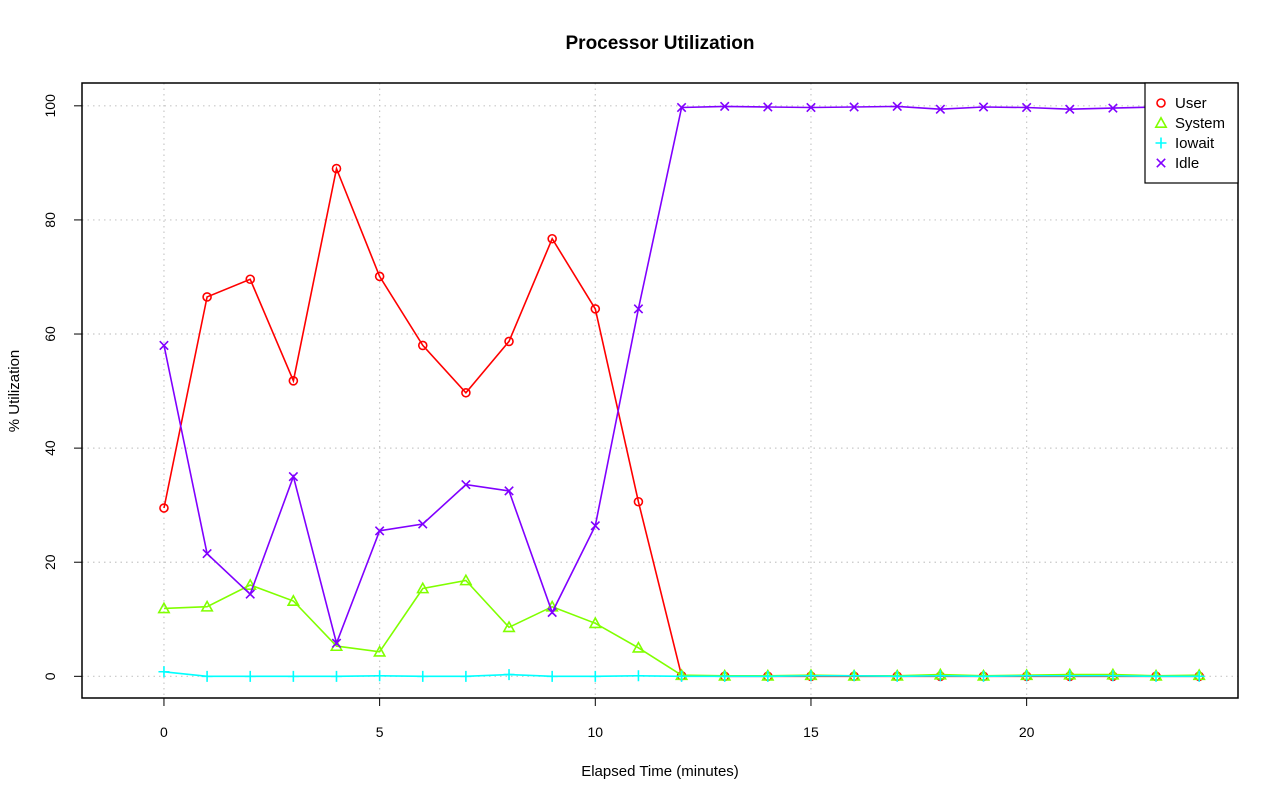  Describe the element at coordinates (1200, 123) in the screenshot. I see `legend-label-system: System` at that location.